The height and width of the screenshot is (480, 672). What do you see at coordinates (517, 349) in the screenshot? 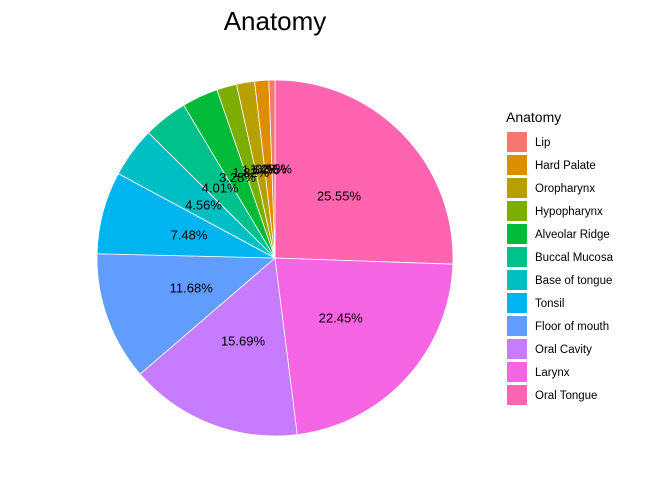
I see `legend-swatch-oral-cavity` at bounding box center [517, 349].